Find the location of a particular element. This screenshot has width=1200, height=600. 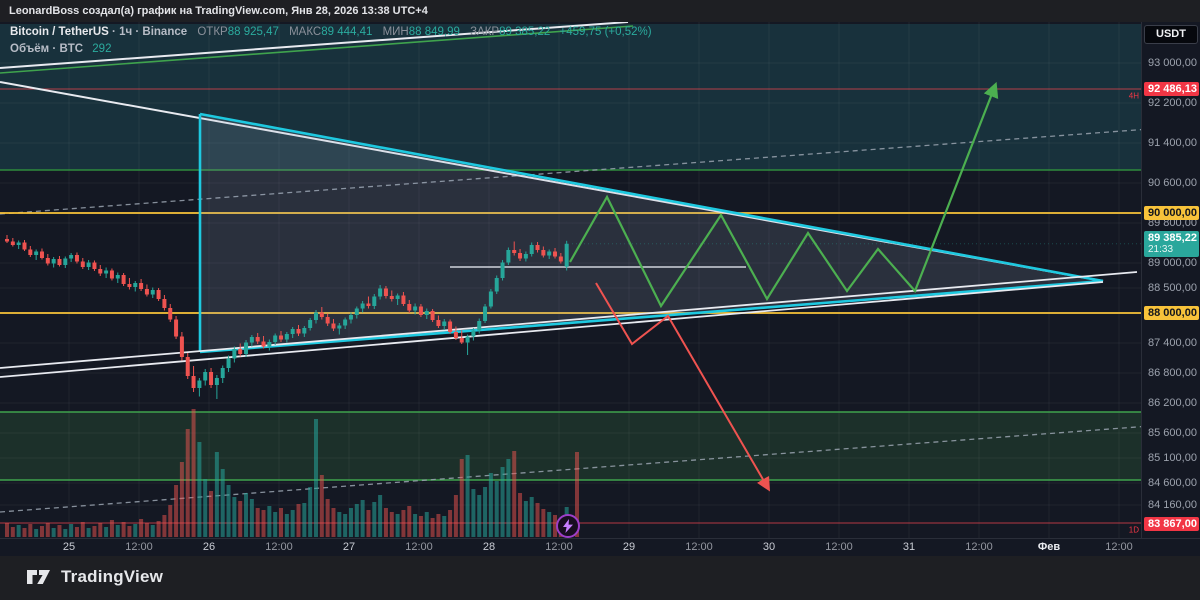

interval: 1ч is located at coordinates (126, 32).